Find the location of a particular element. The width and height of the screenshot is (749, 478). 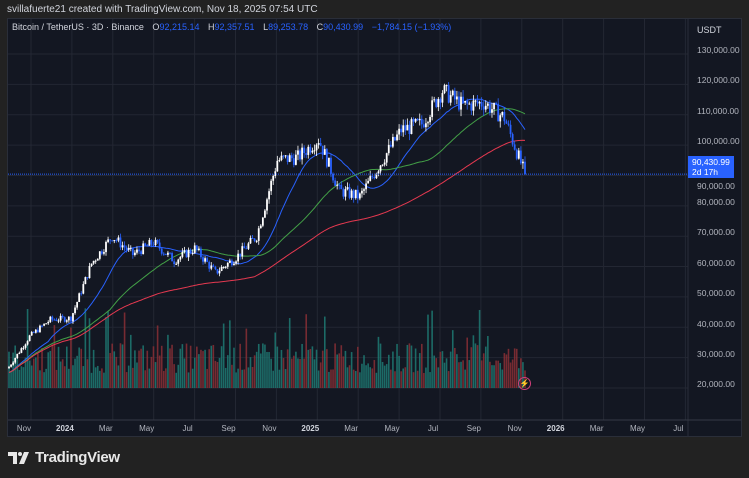

currency-label: USDT is located at coordinates (709, 30).